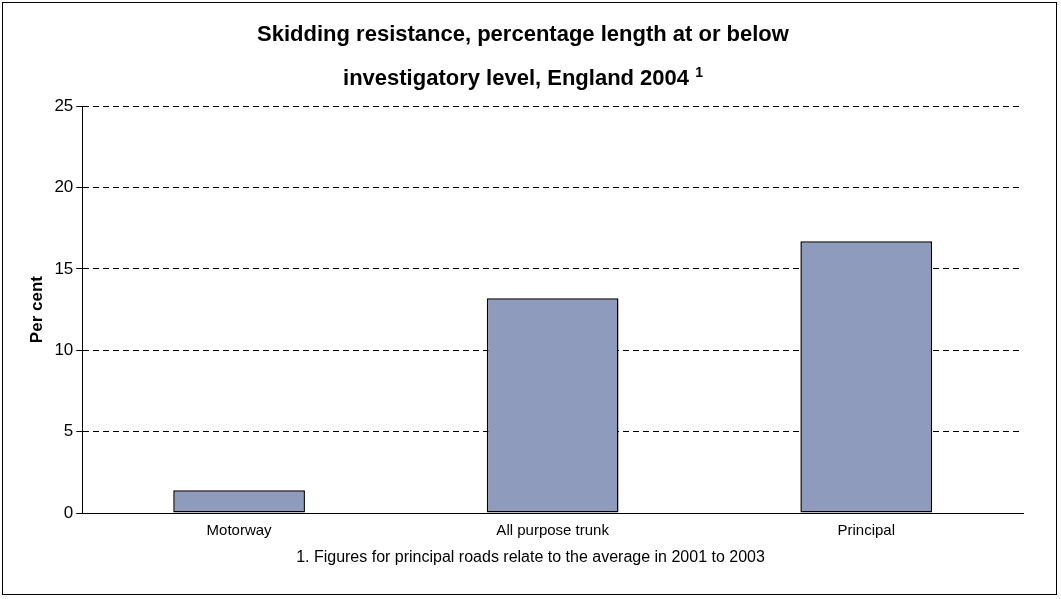  What do you see at coordinates (64, 187) in the screenshot?
I see `y-tick-label: 20` at bounding box center [64, 187].